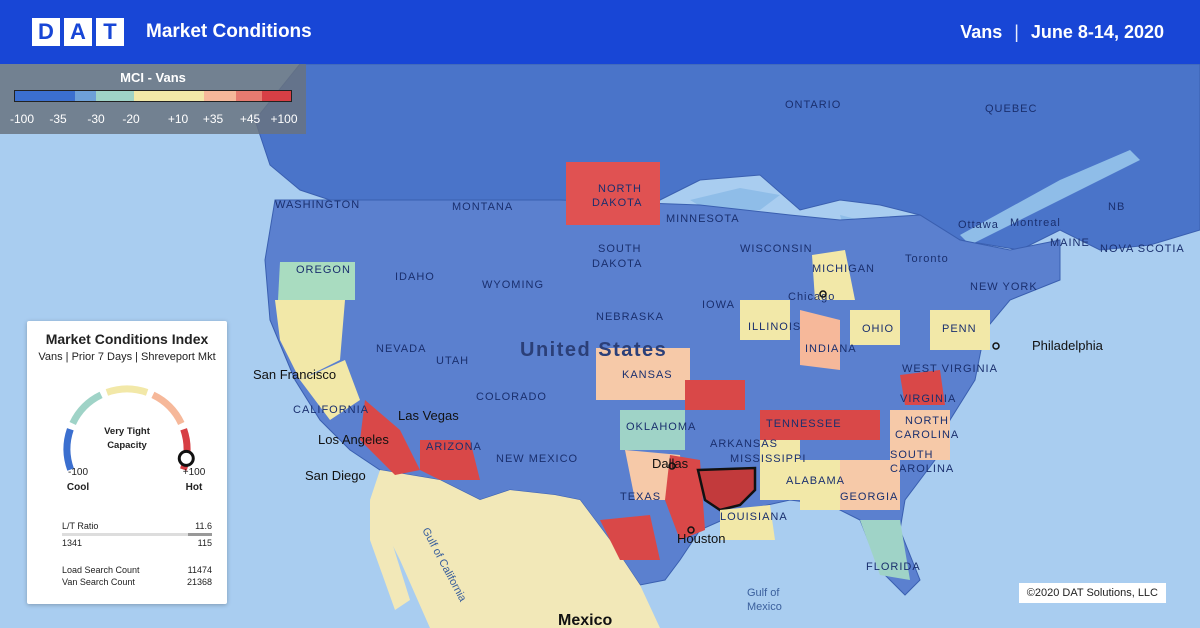 The height and width of the screenshot is (628, 1200). Describe the element at coordinates (754, 517) in the screenshot. I see `label-louisiana: LOUISIANA` at that location.